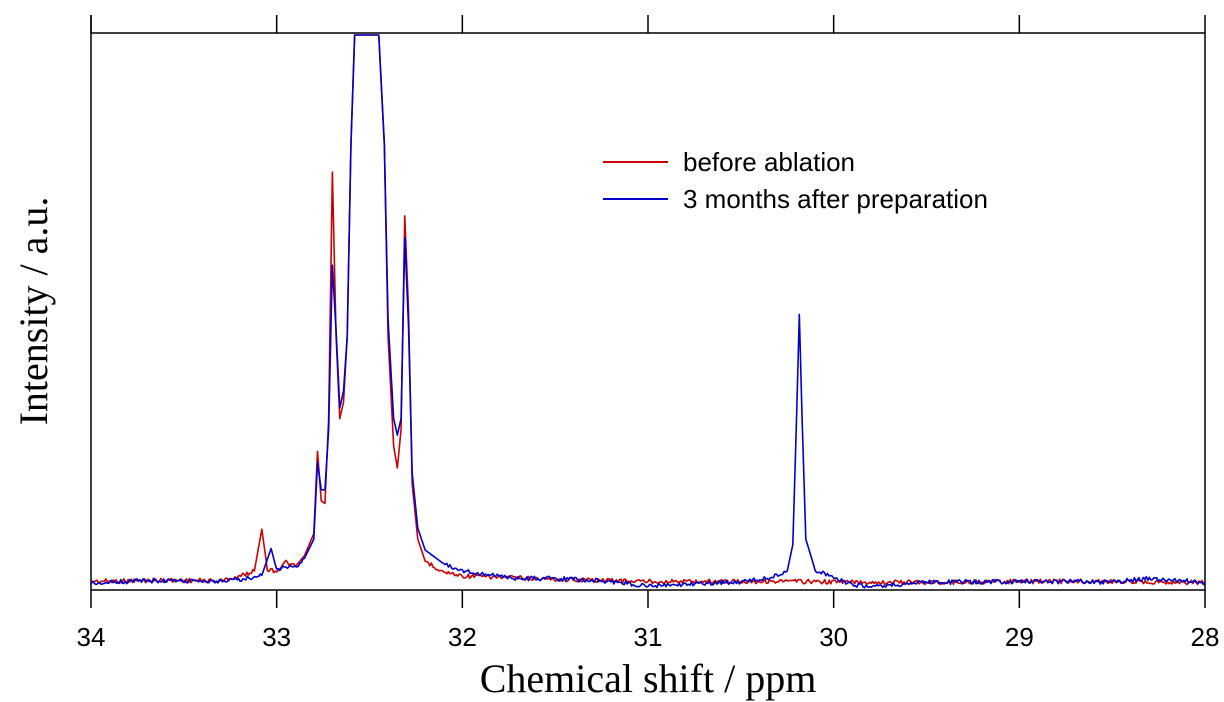  What do you see at coordinates (1205, 637) in the screenshot?
I see `x-tick-label: 28` at bounding box center [1205, 637].